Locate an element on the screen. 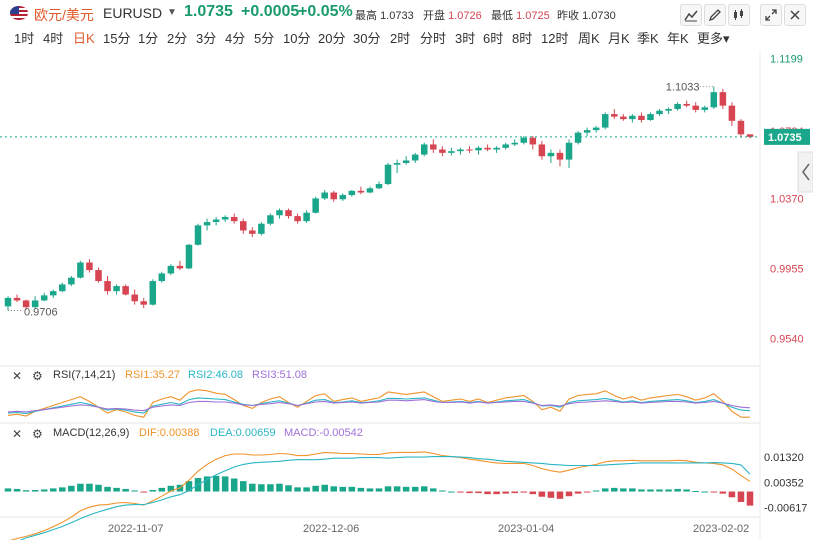  period-1: 4时 is located at coordinates (53, 38).